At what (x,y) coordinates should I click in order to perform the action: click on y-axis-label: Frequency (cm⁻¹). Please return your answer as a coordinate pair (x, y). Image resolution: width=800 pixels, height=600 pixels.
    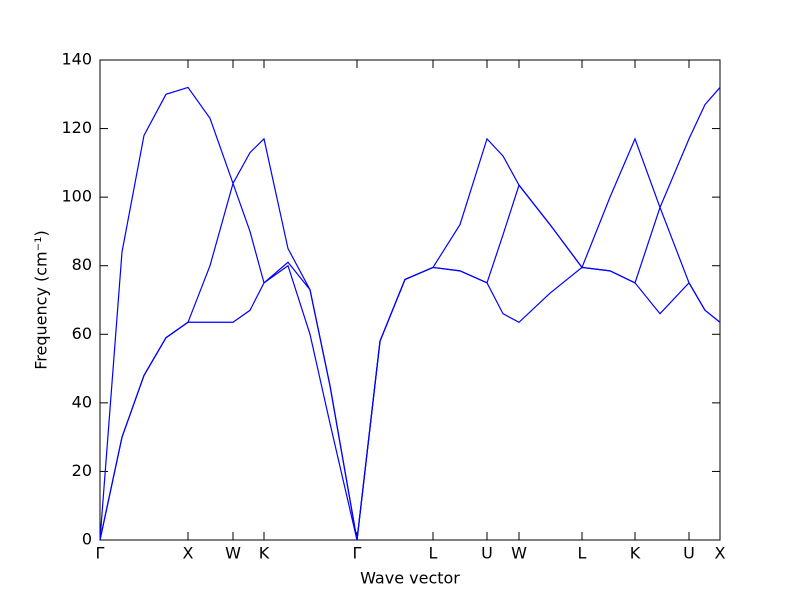
    Looking at the image, I should click on (41, 299).